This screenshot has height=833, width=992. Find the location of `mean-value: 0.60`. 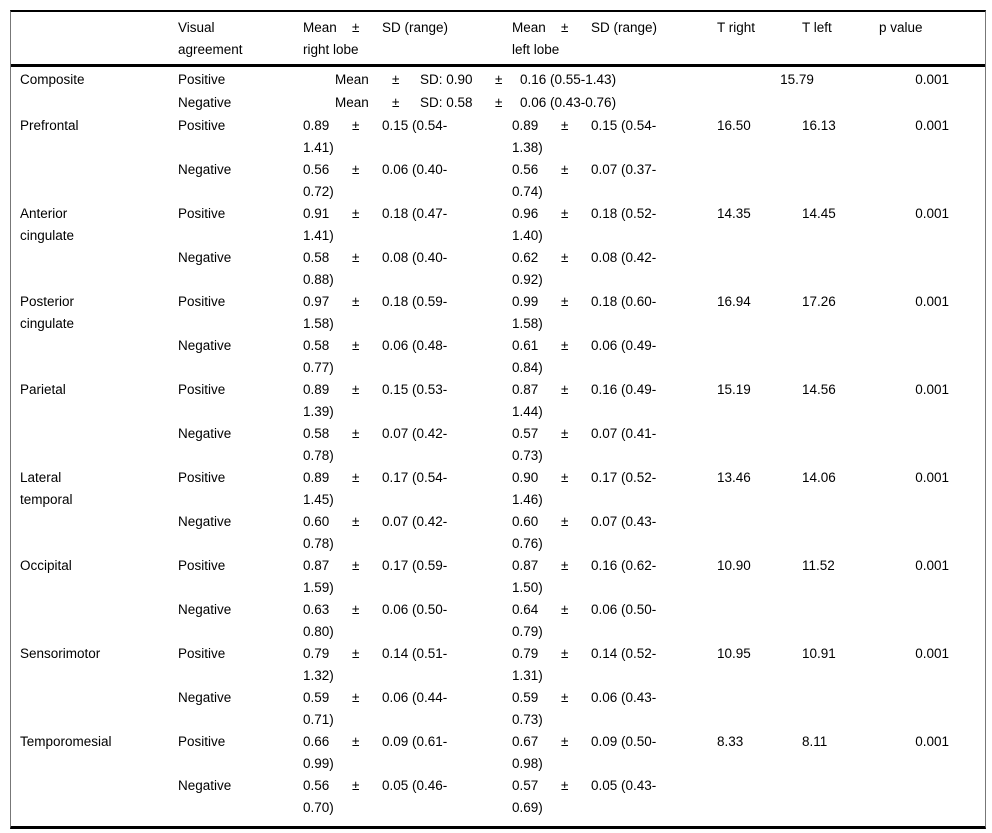

mean-value: 0.60 is located at coordinates (316, 521).